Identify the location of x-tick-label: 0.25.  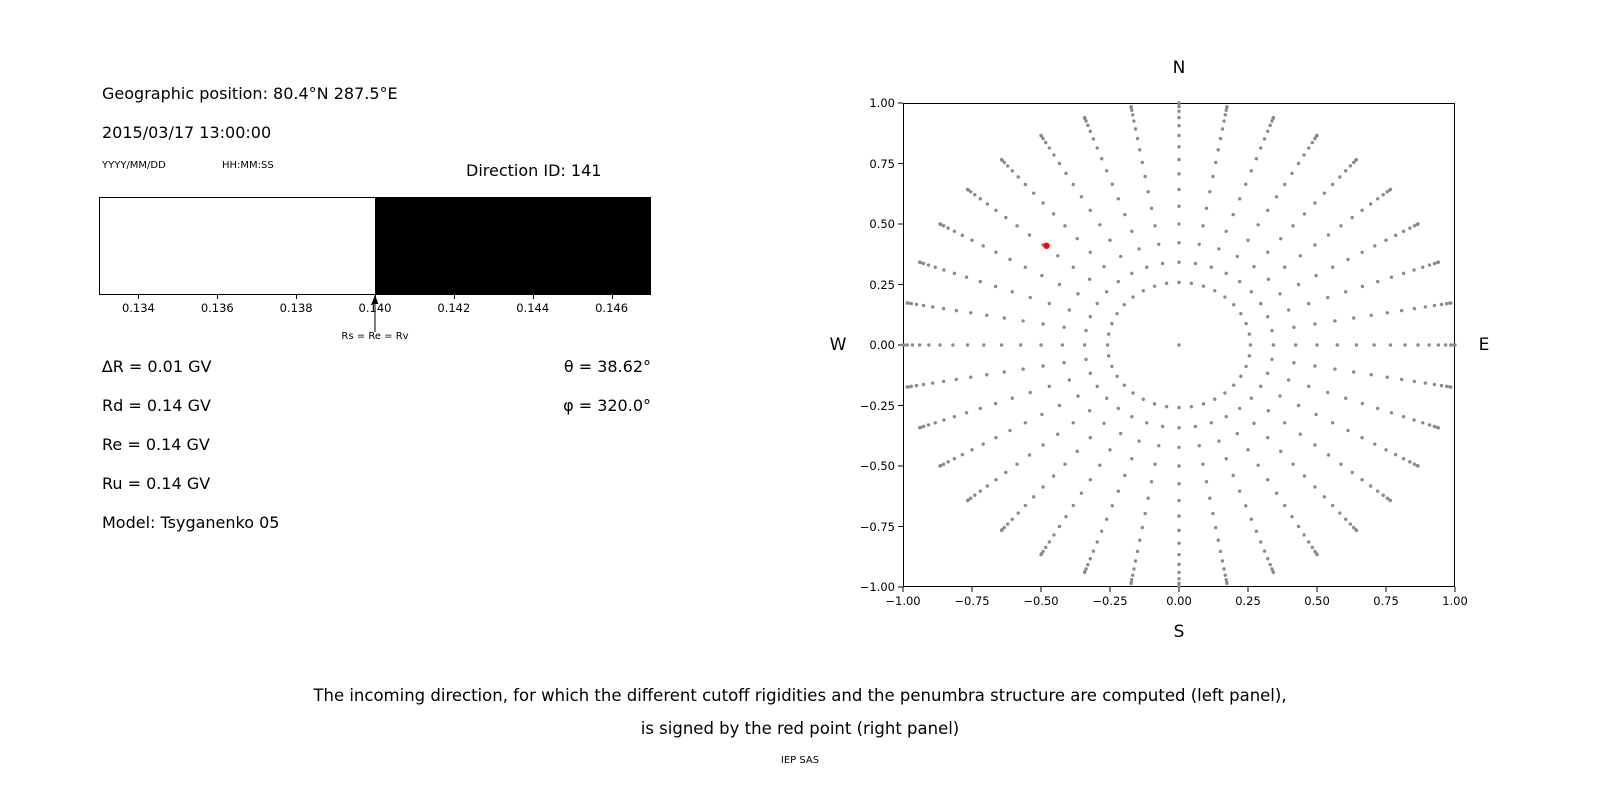
(1248, 601).